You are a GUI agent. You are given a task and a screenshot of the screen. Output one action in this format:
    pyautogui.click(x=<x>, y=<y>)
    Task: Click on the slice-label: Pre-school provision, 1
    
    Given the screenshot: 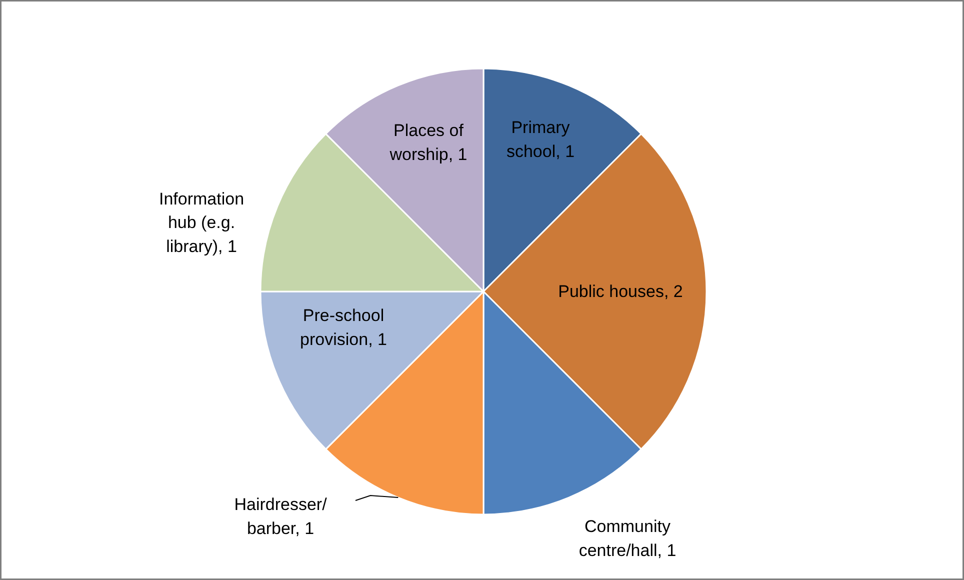 What is the action you would take?
    pyautogui.click(x=343, y=327)
    